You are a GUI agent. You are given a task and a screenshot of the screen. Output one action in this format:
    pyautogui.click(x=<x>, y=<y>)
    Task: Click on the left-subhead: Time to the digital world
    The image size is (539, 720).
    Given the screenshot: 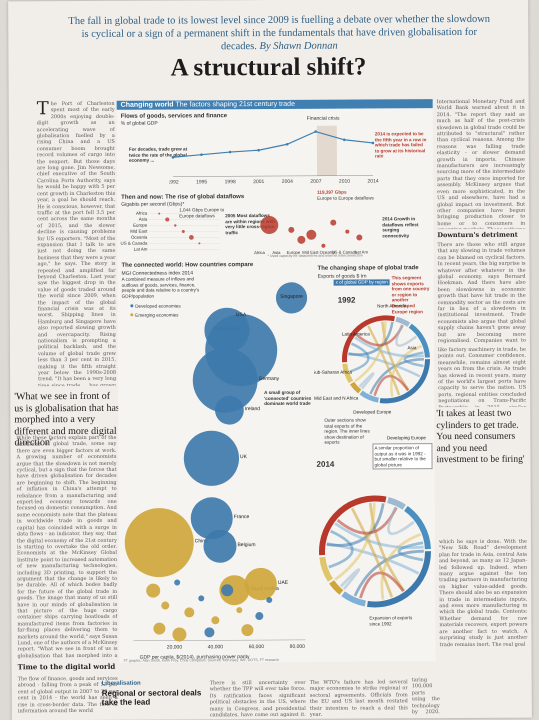 What is the action you would take?
    pyautogui.click(x=68, y=669)
    